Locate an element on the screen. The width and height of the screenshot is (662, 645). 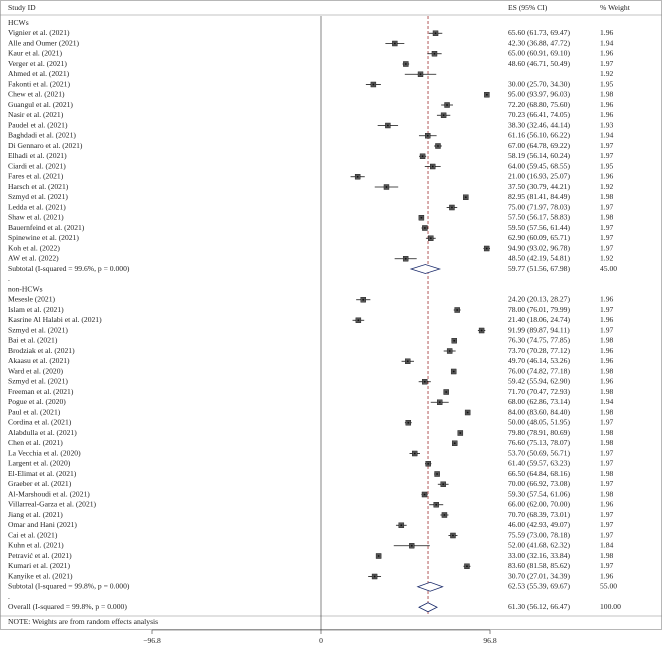
weight-label: 45.00 is located at coordinates (608, 268).